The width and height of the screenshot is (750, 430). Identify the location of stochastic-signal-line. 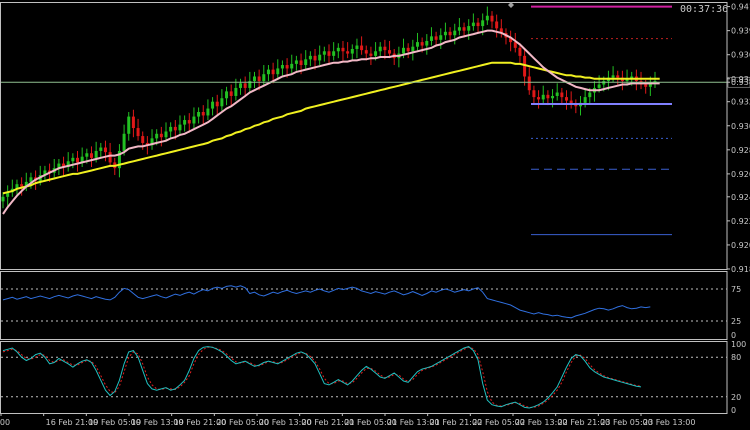
(322, 377).